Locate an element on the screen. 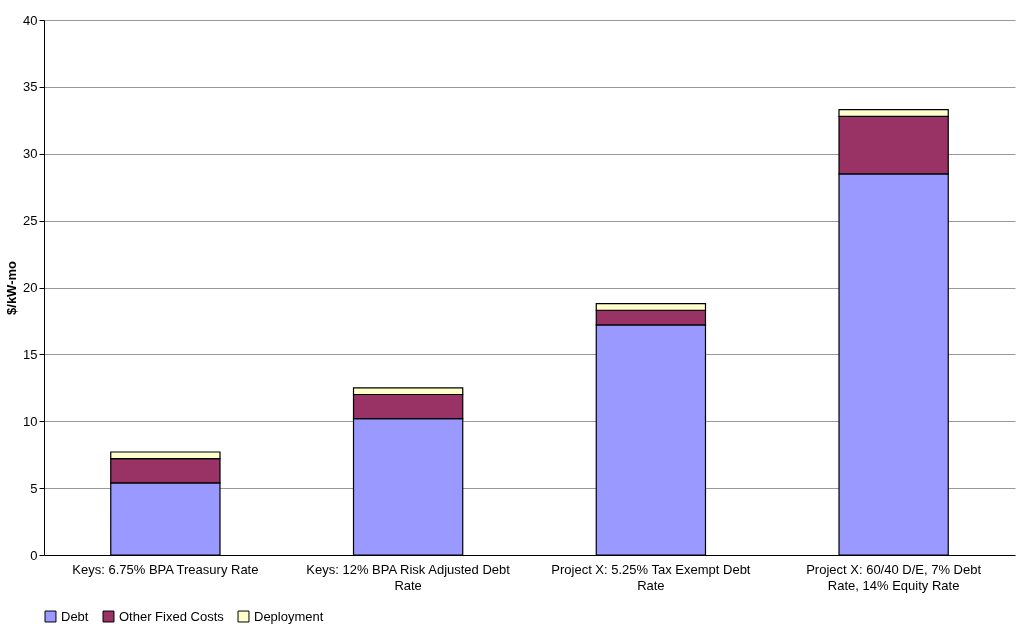  legend-label: Debt is located at coordinates (75, 616).